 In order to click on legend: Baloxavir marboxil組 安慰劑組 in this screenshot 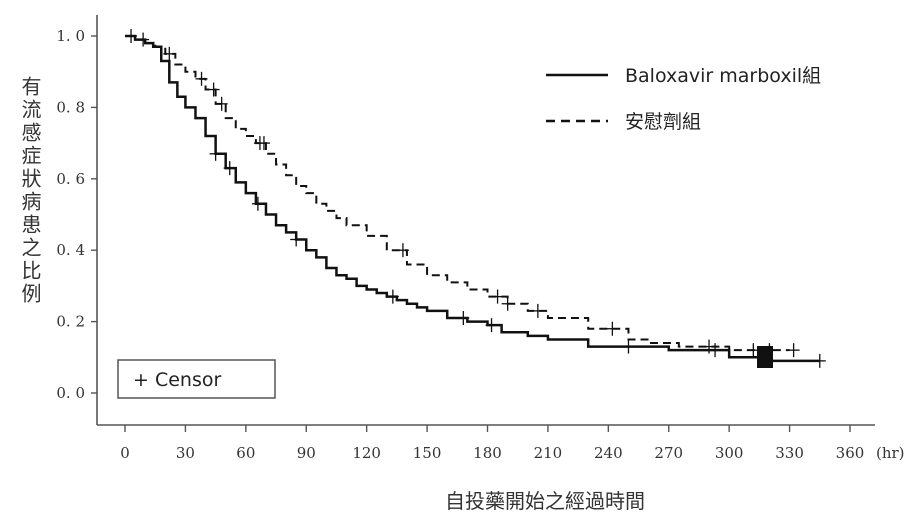, I will do `click(683, 99)`.